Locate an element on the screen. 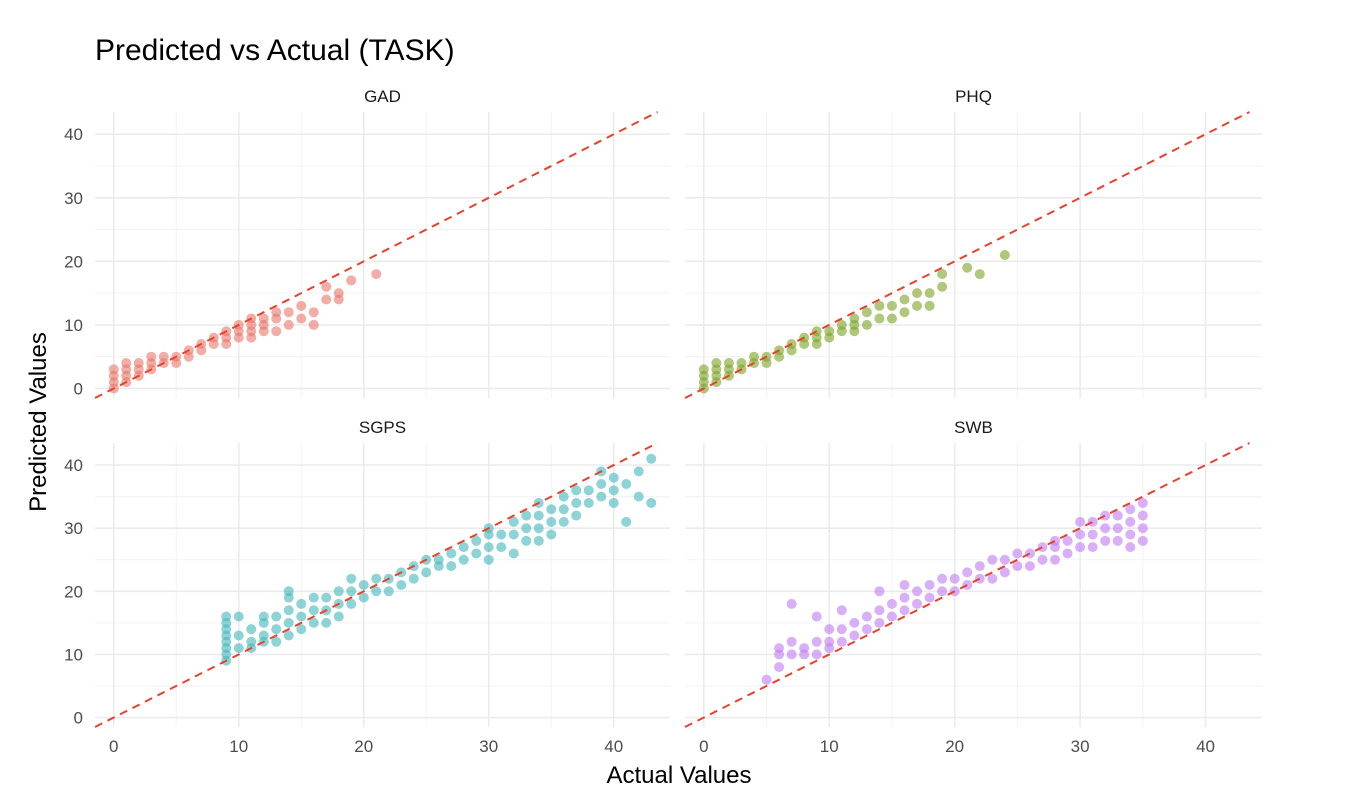  y-tick-label: 10 is located at coordinates (73, 654).